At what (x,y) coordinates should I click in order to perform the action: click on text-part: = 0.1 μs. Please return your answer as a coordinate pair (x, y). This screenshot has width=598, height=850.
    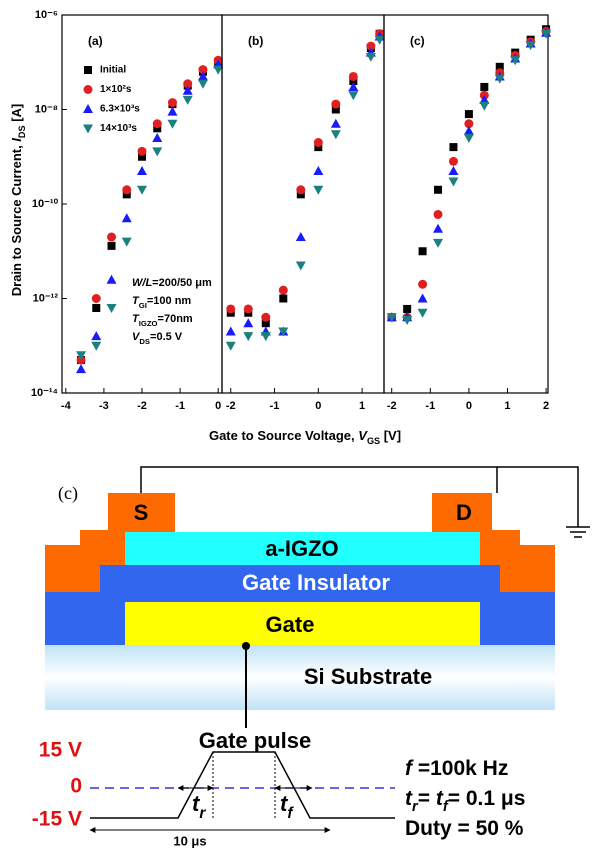
    Looking at the image, I should click on (487, 798).